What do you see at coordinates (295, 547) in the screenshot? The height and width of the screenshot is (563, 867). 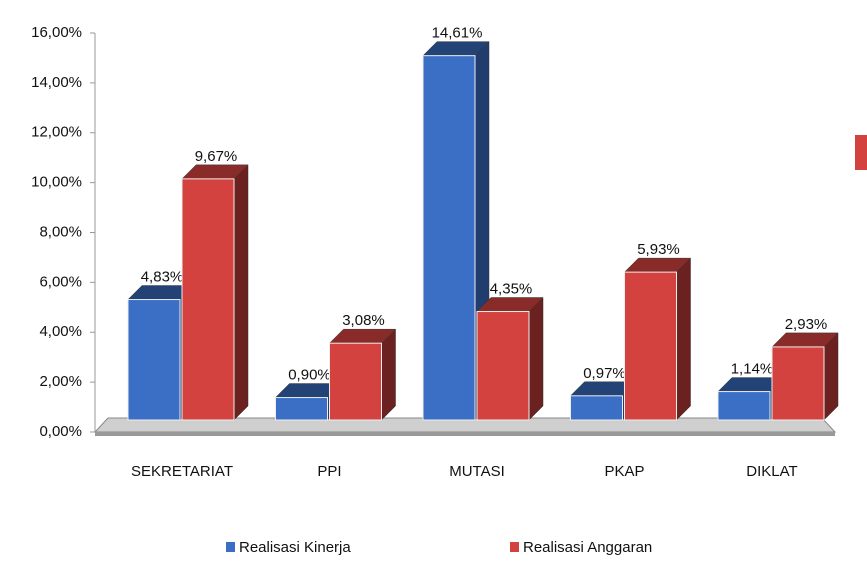 I see `legend-label: Realisasi Kinerja` at bounding box center [295, 547].